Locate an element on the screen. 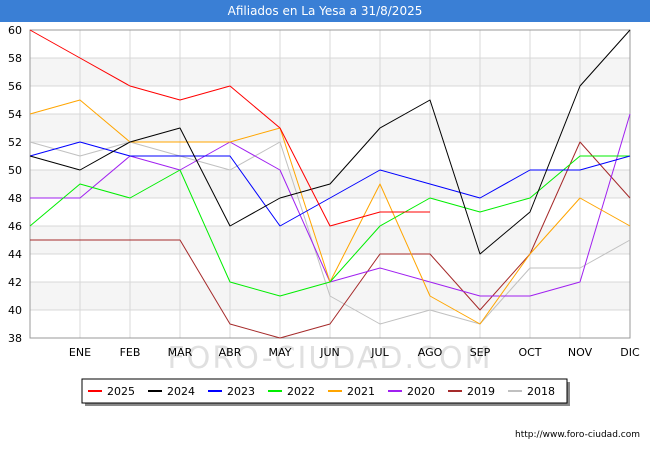  y-axis-ticks: 38 40 42 44 46 48 50 52 54 56 58 60 is located at coordinates (15, 184).